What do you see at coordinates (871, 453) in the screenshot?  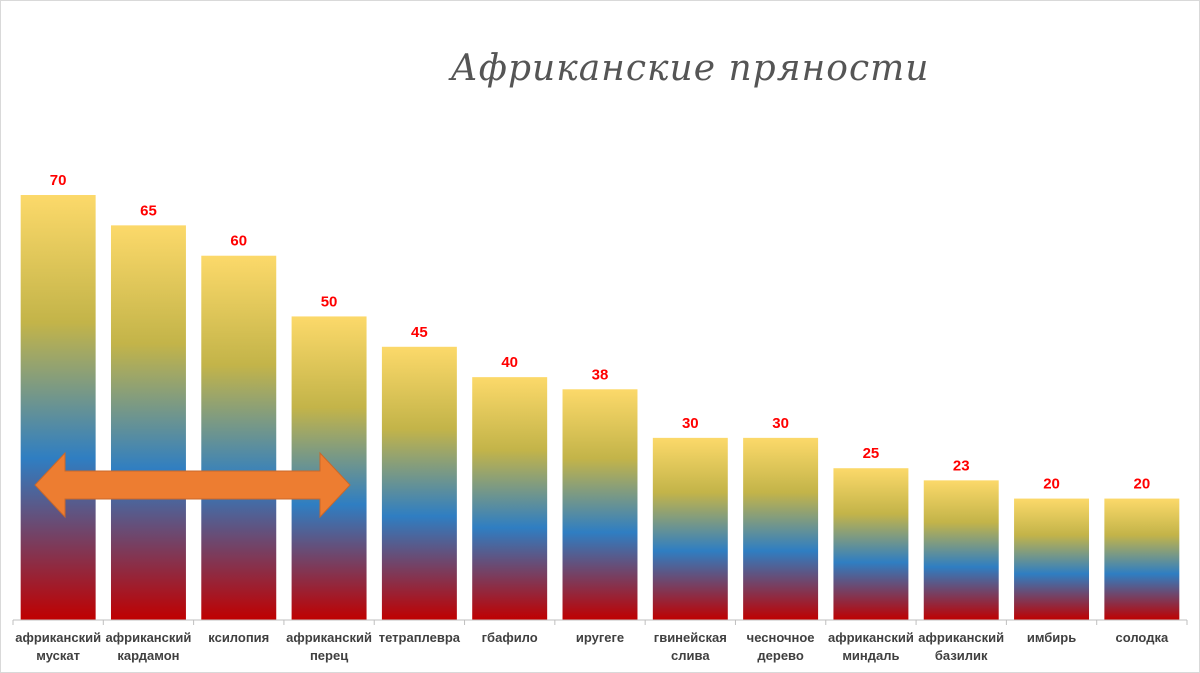 I see `data-label: 25` at bounding box center [871, 453].